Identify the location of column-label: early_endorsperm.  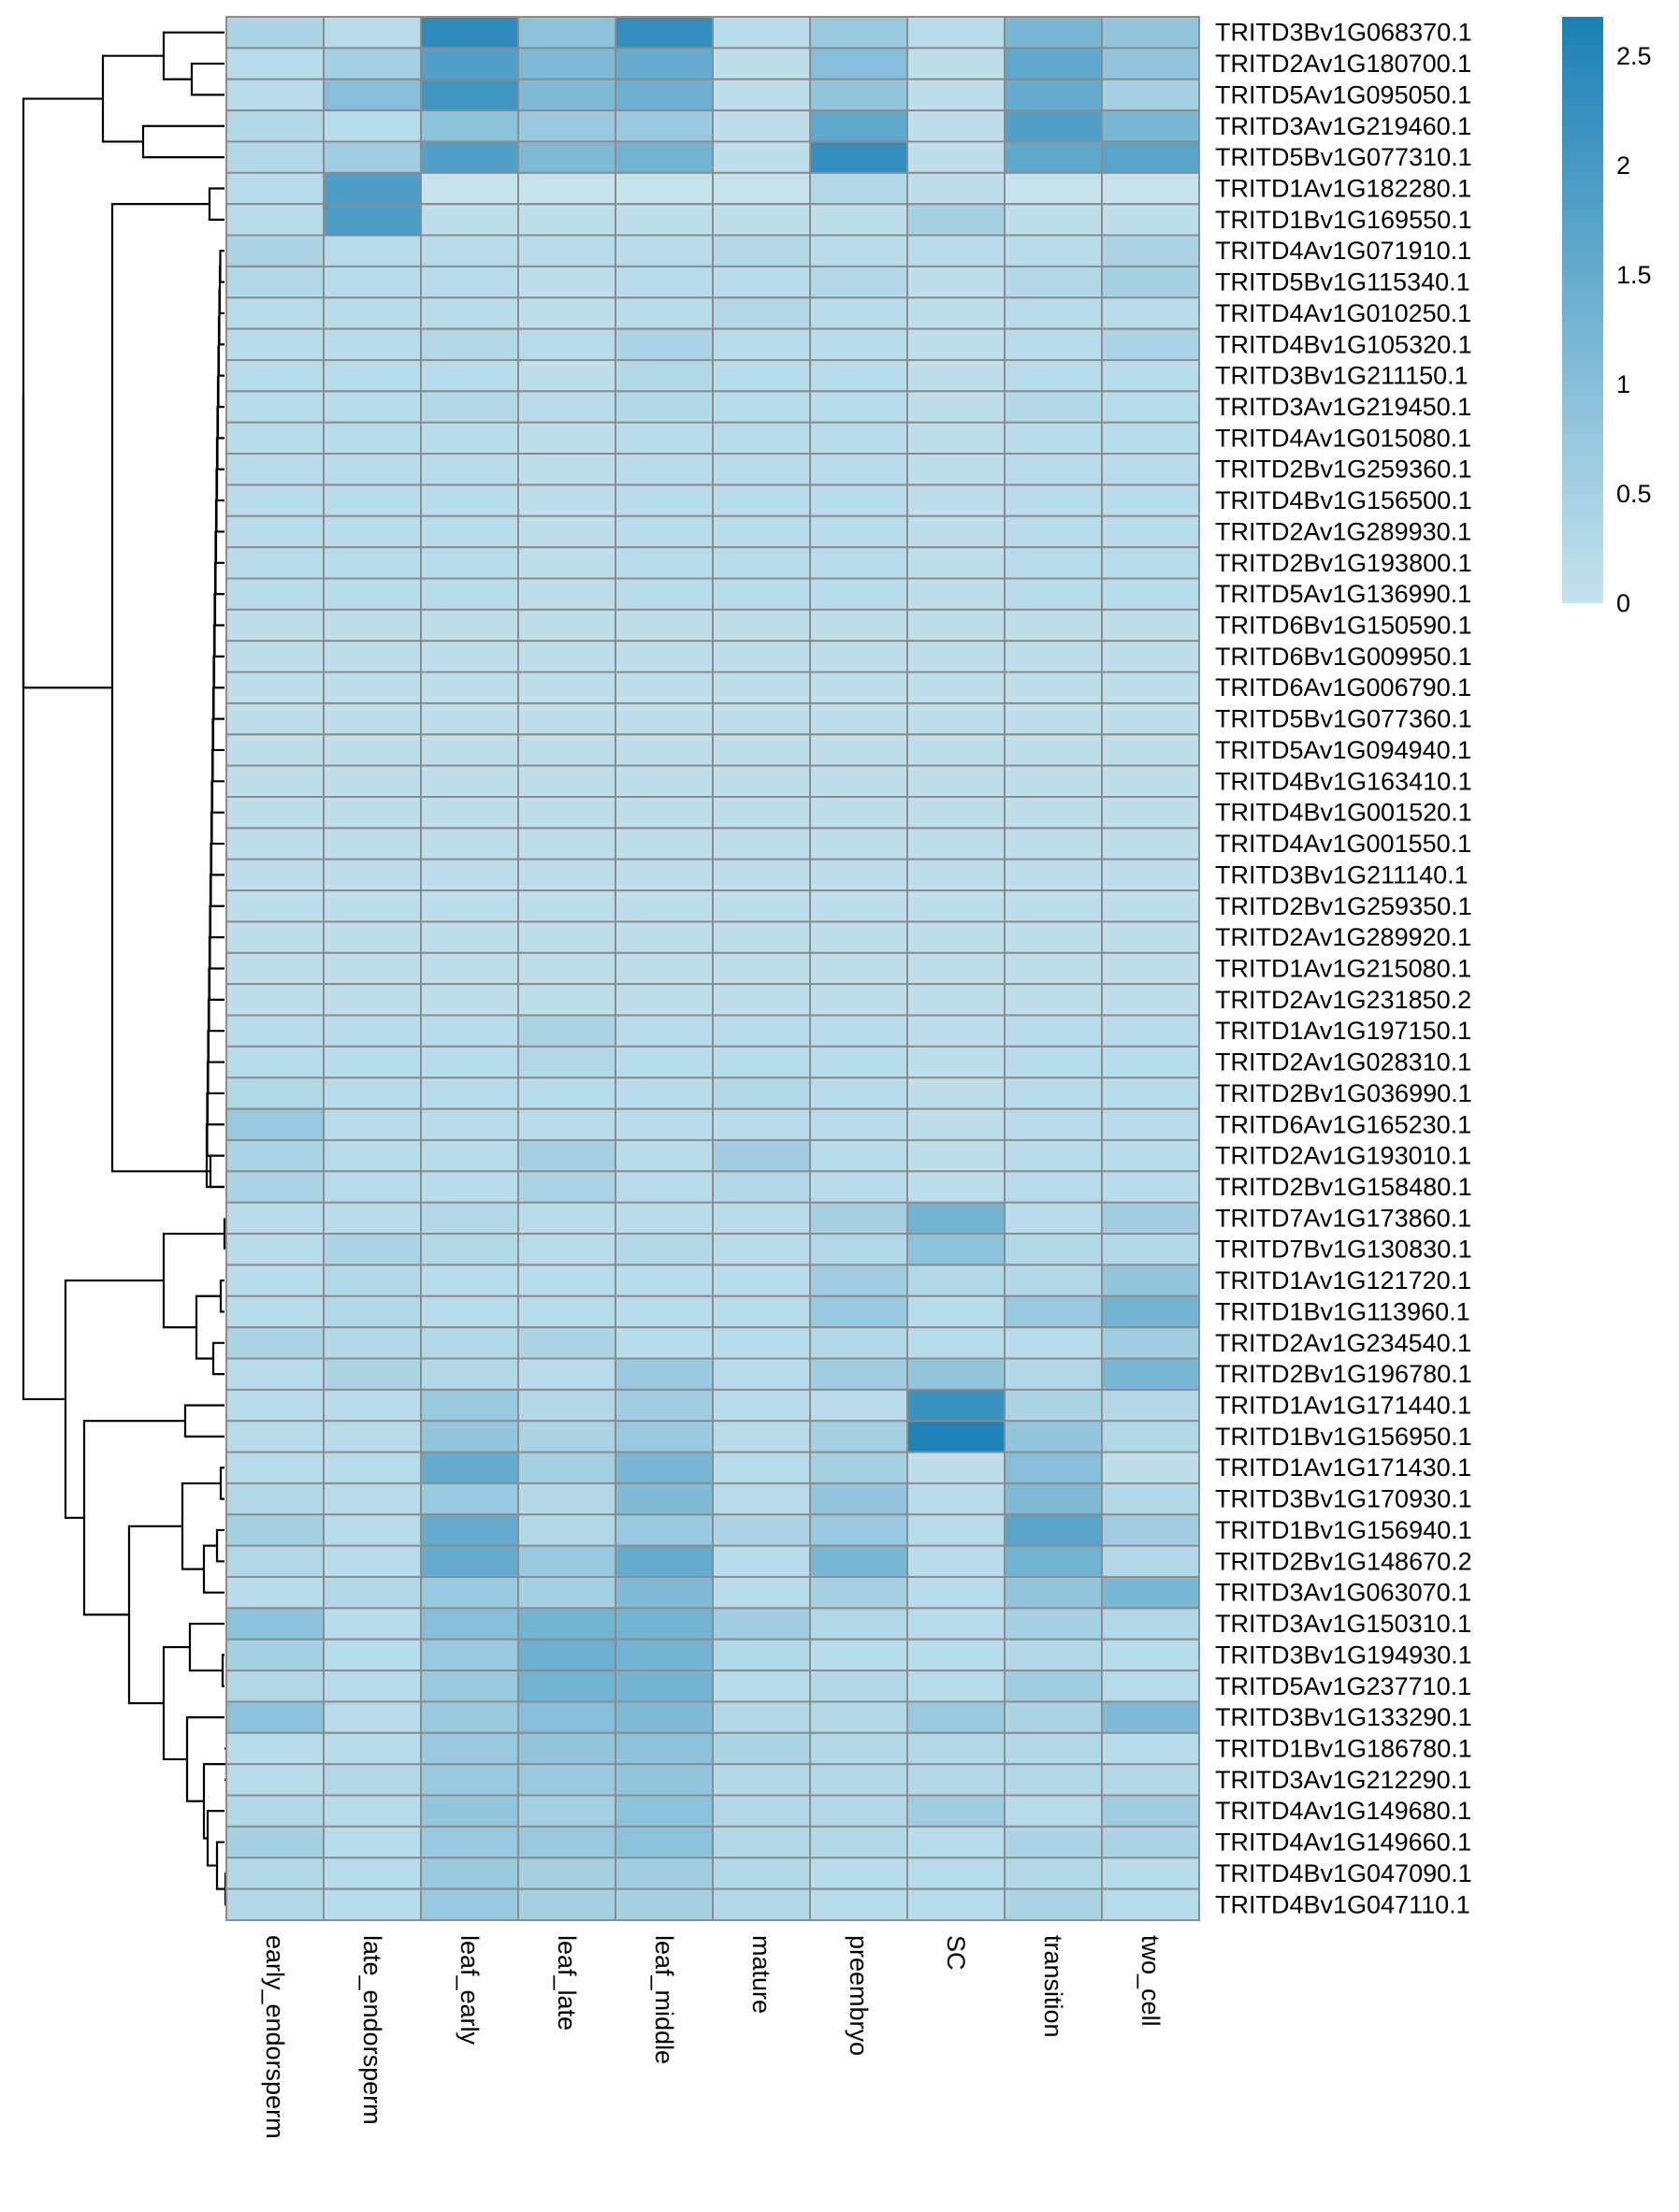
(275, 2037).